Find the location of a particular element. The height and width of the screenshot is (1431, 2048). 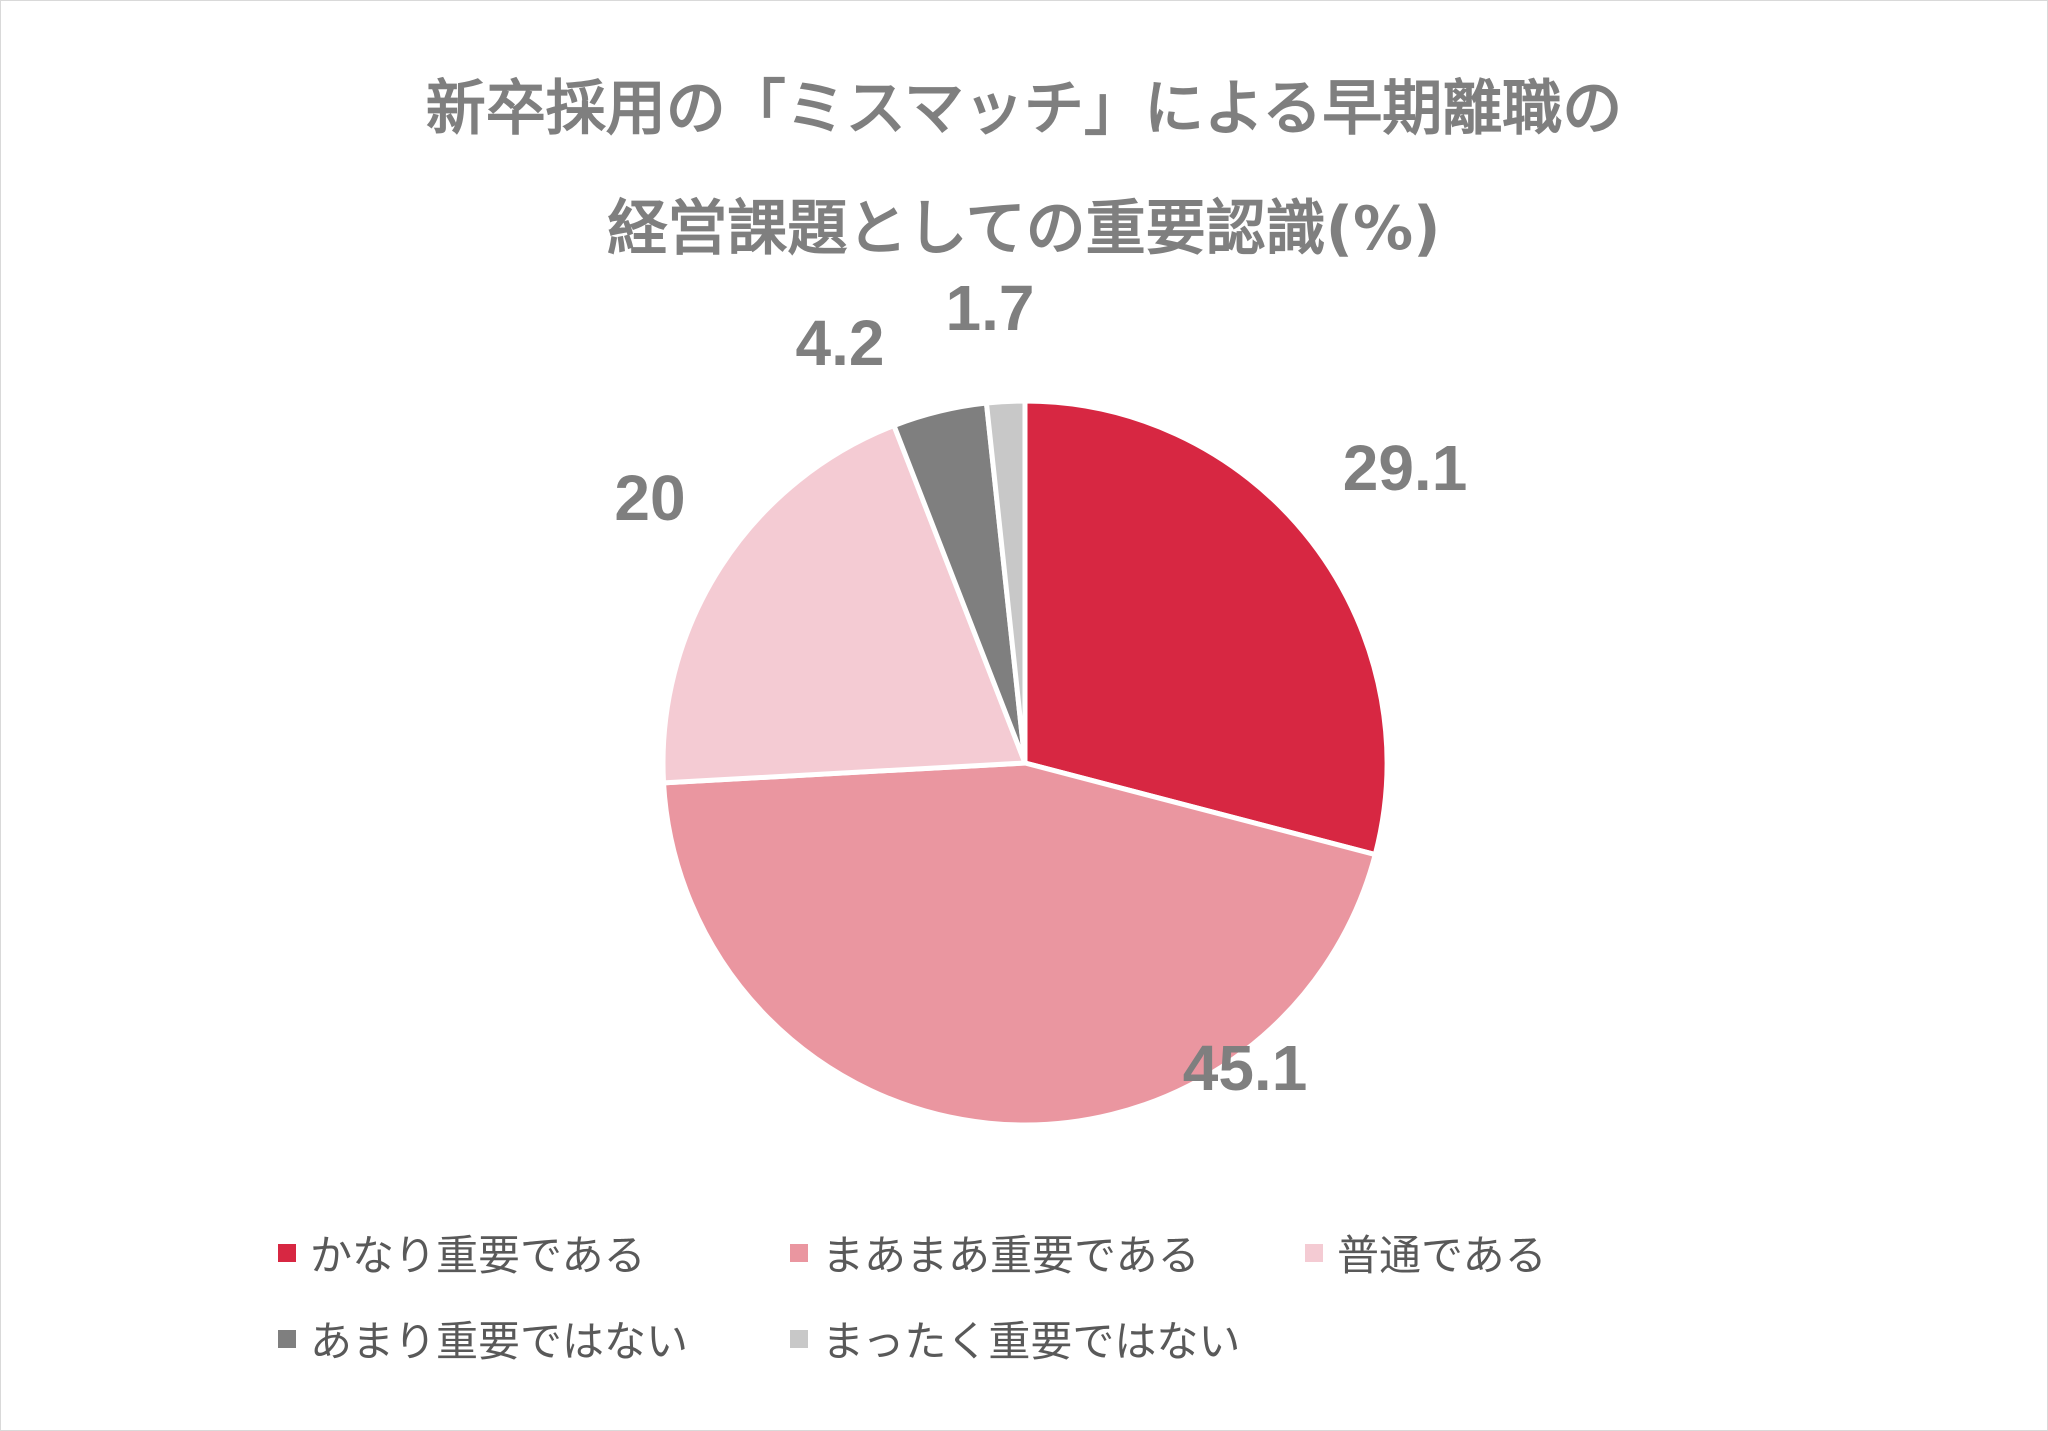

legend-label: まあまあ重要である is located at coordinates (1011, 1255).